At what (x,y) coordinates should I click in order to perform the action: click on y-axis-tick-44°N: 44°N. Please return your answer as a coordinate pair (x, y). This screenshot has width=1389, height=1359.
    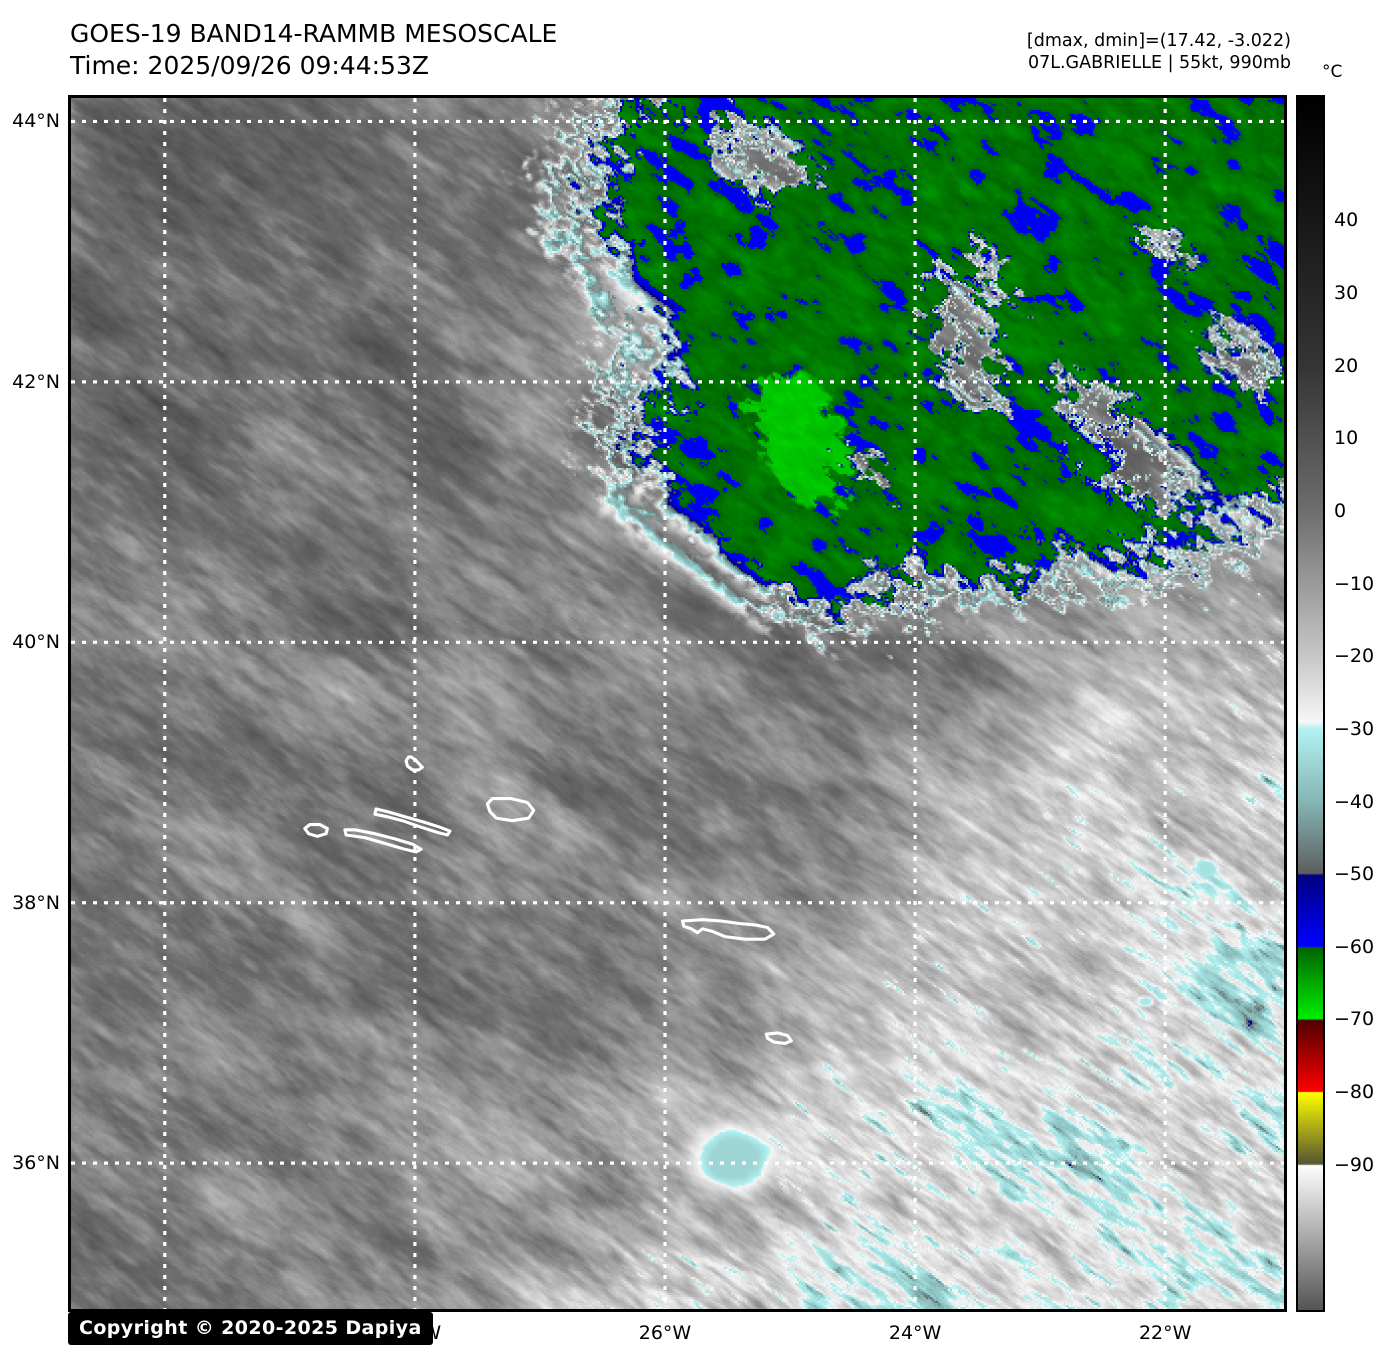
    Looking at the image, I should click on (36, 121).